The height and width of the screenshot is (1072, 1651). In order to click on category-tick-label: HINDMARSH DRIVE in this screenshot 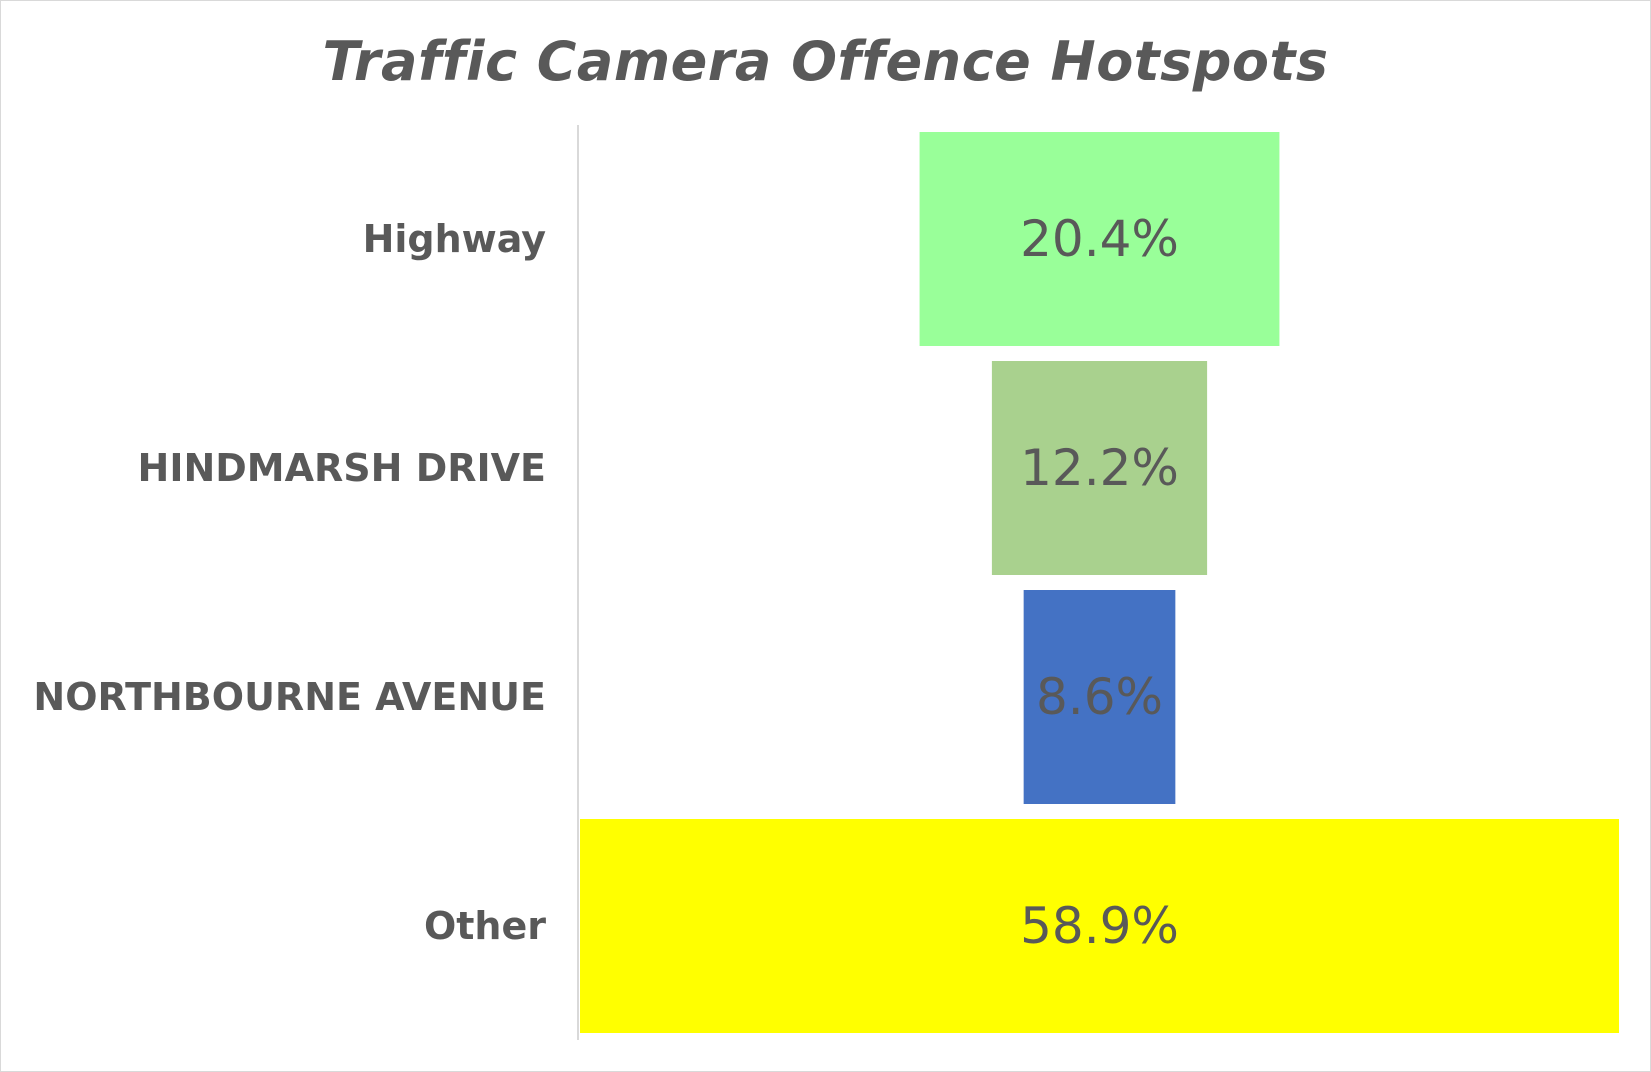, I will do `click(342, 468)`.